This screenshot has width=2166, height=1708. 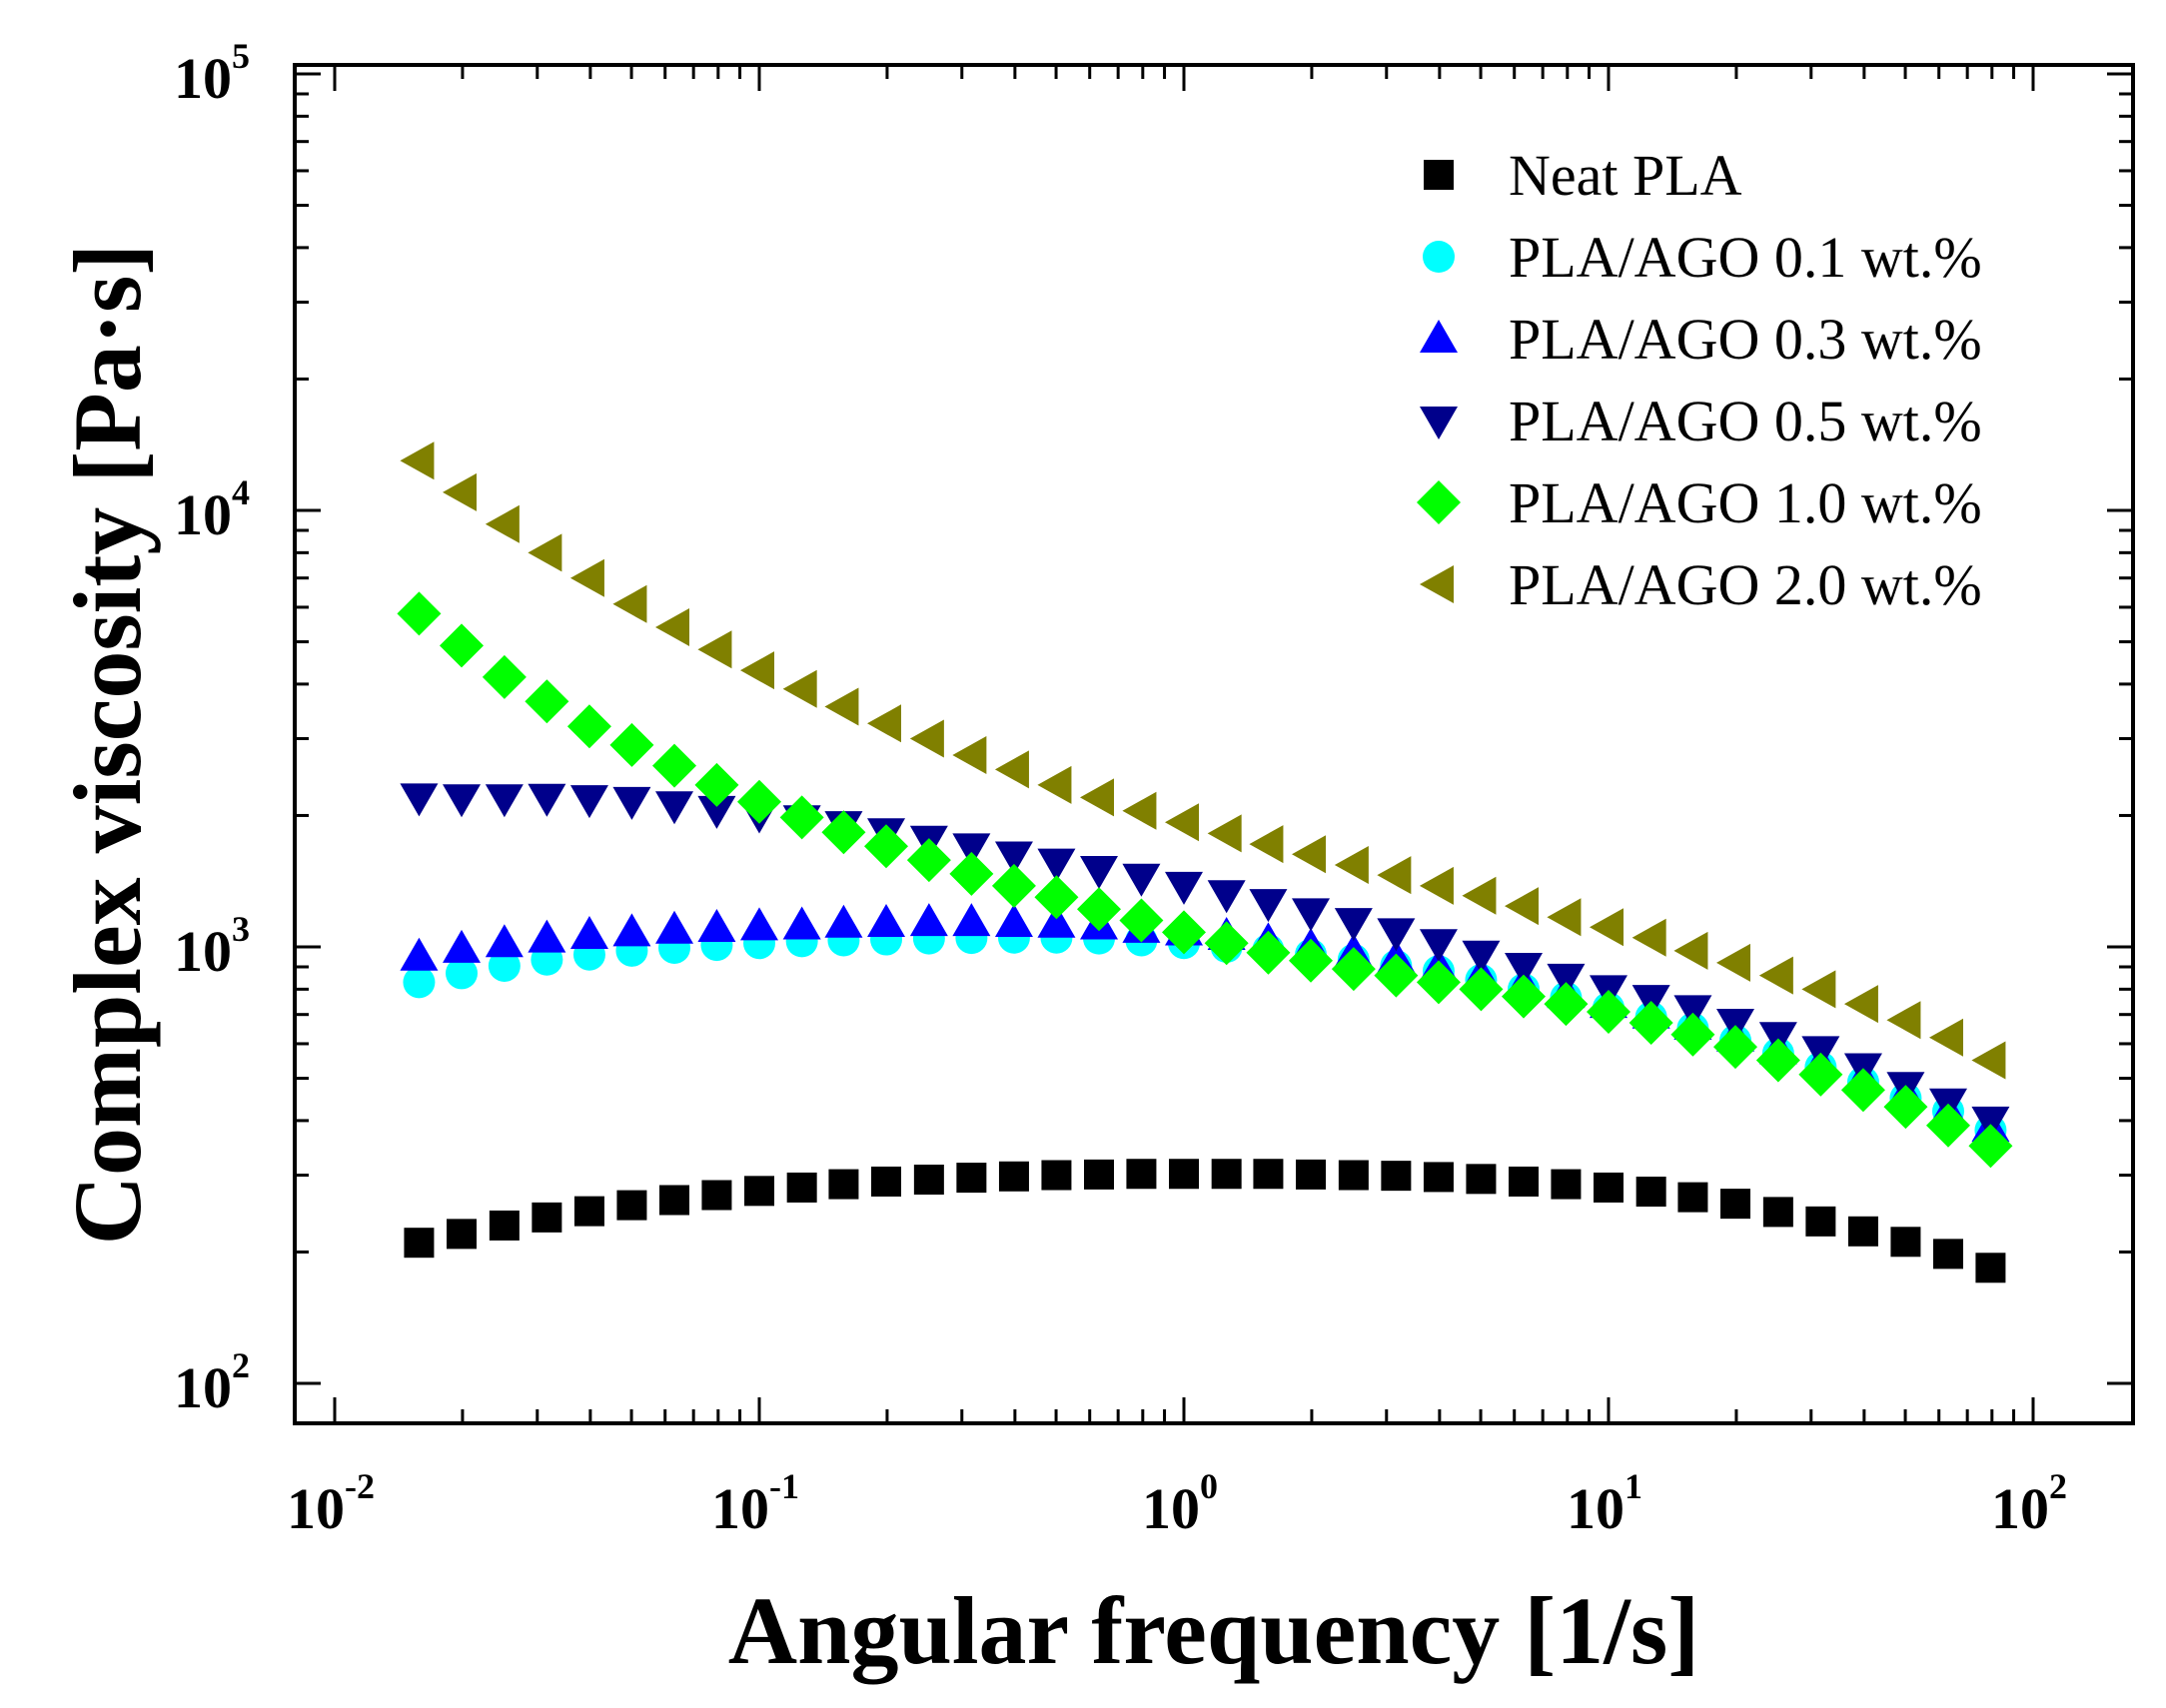 I want to click on y-tick-label: 103, so click(x=212, y=946).